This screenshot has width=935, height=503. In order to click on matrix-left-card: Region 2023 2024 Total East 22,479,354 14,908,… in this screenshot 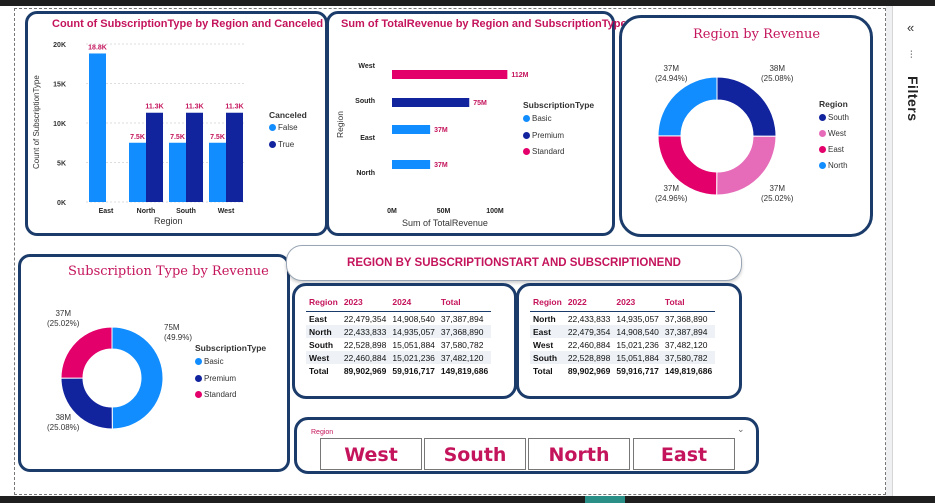, I will do `click(404, 341)`.